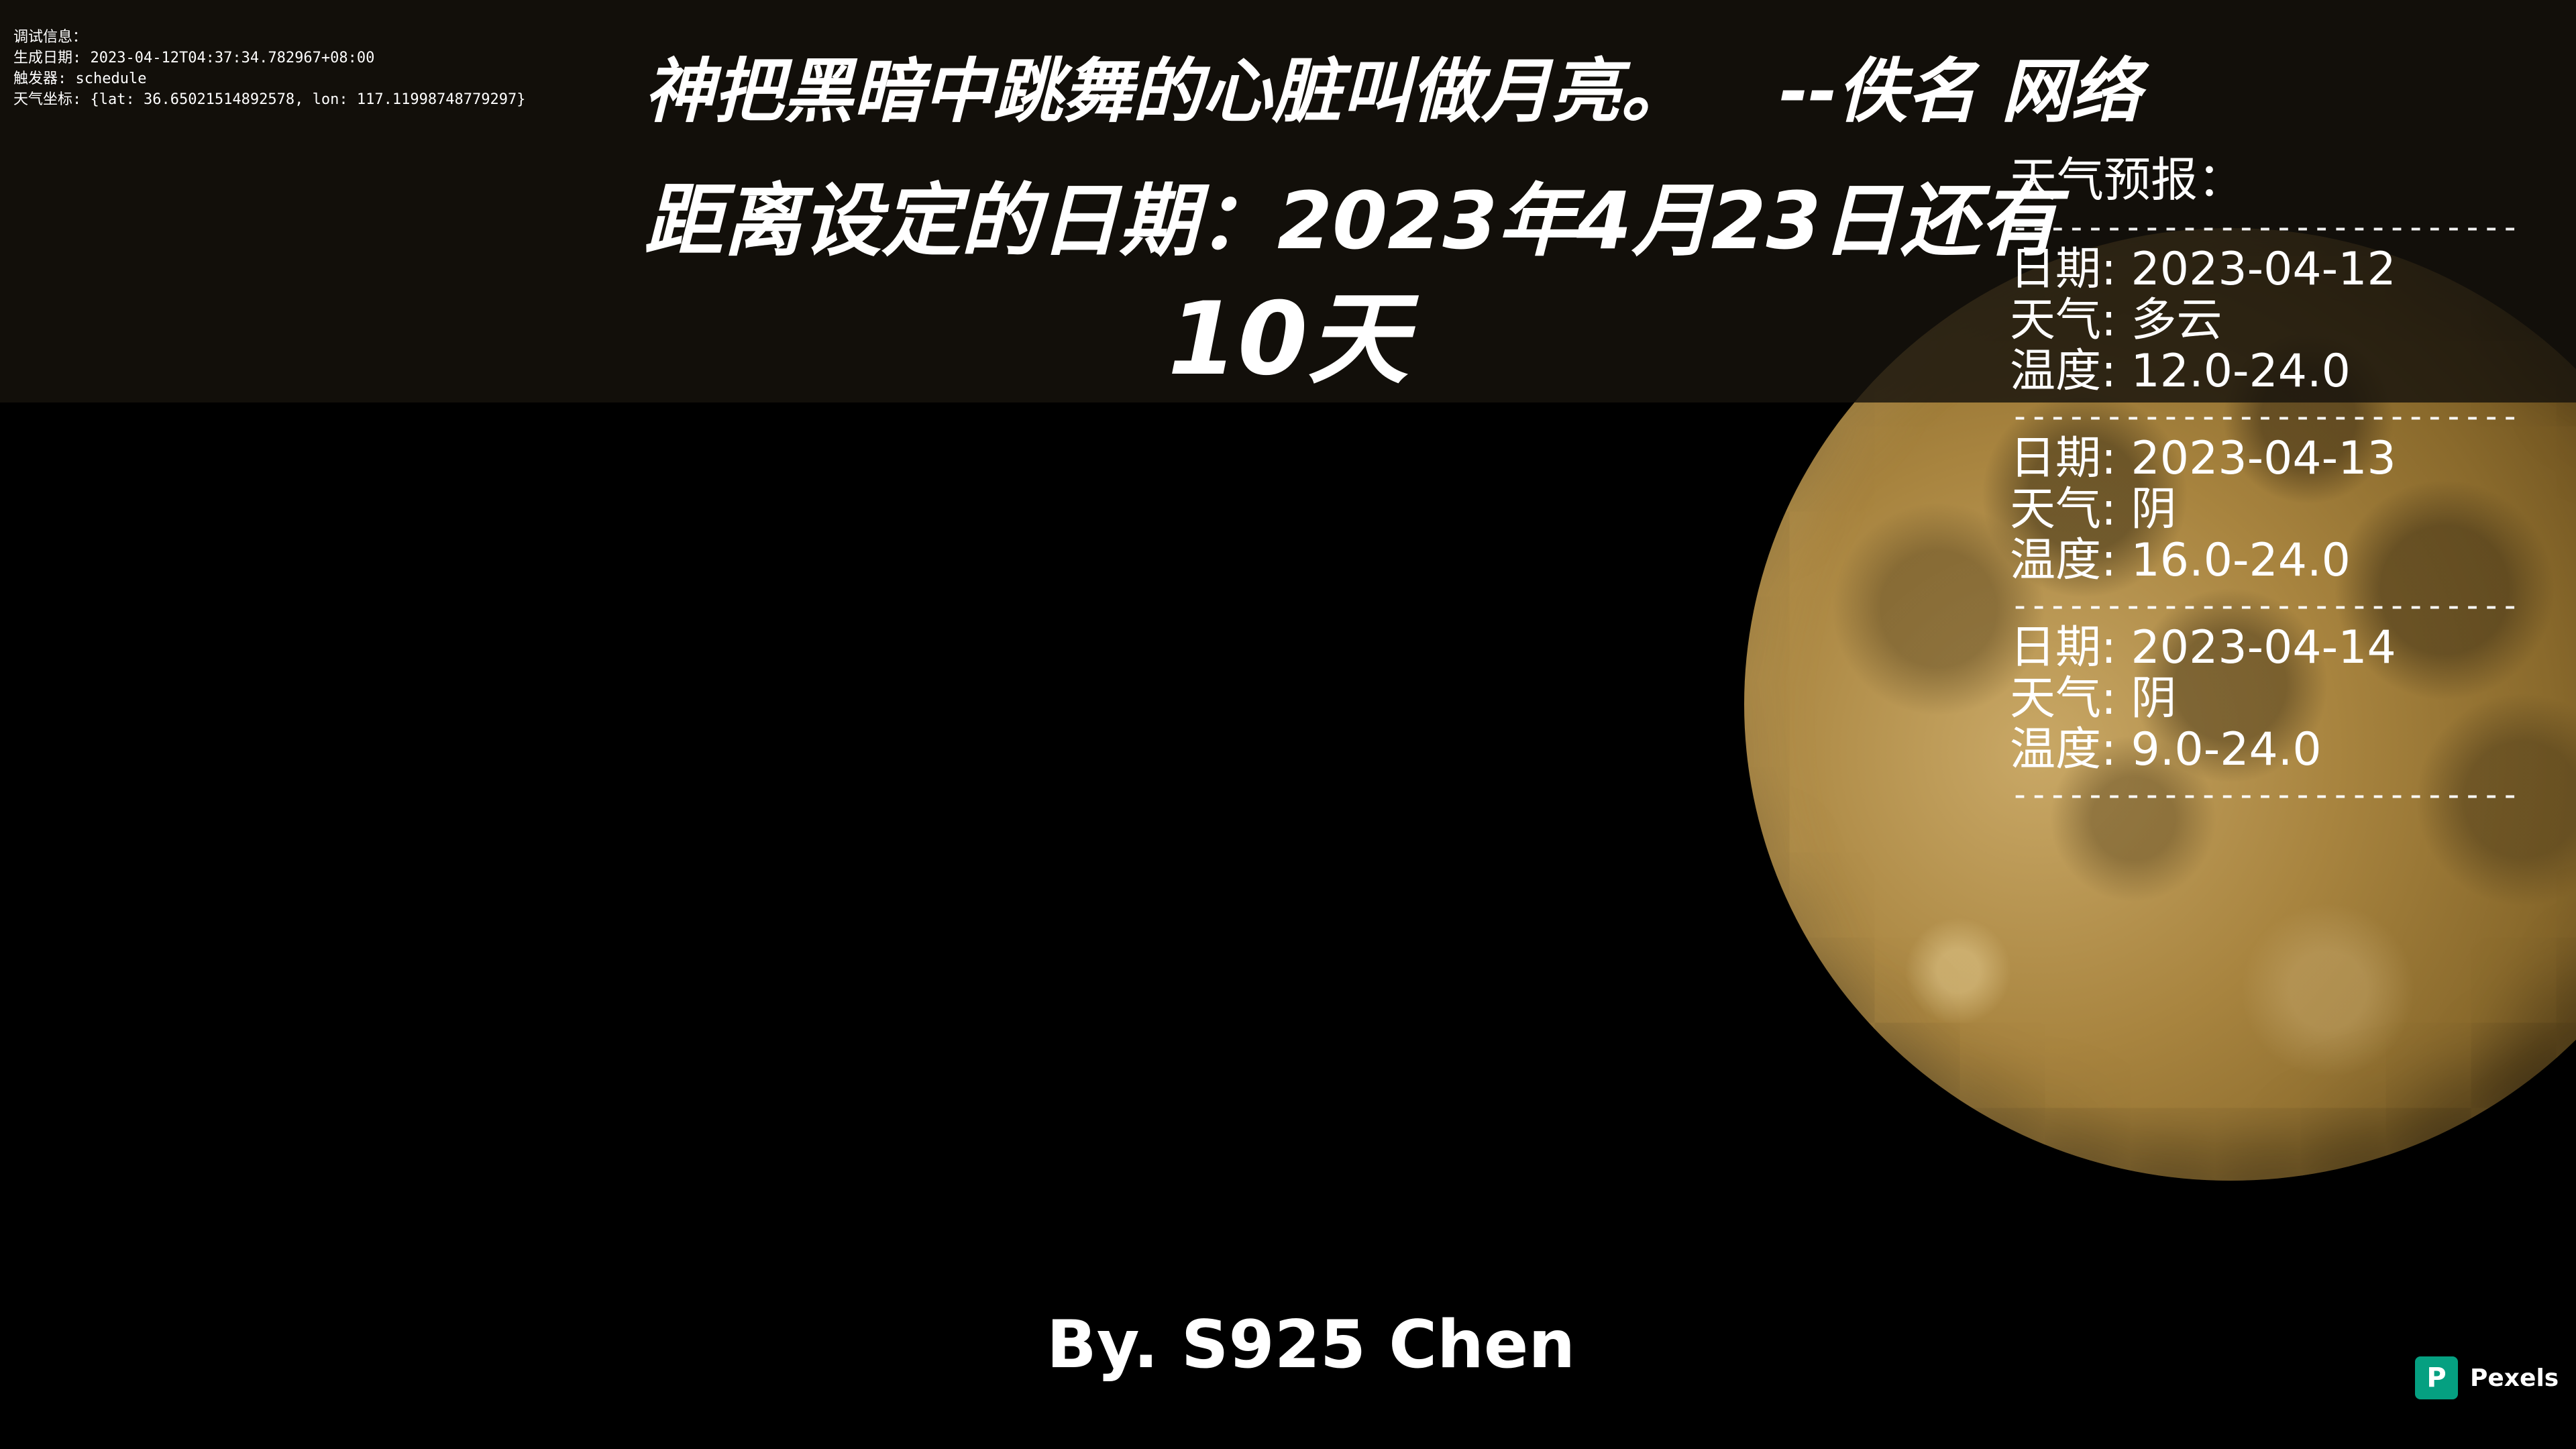  What do you see at coordinates (1960, 91) in the screenshot?
I see `quote-attribution: --佚名 网络` at bounding box center [1960, 91].